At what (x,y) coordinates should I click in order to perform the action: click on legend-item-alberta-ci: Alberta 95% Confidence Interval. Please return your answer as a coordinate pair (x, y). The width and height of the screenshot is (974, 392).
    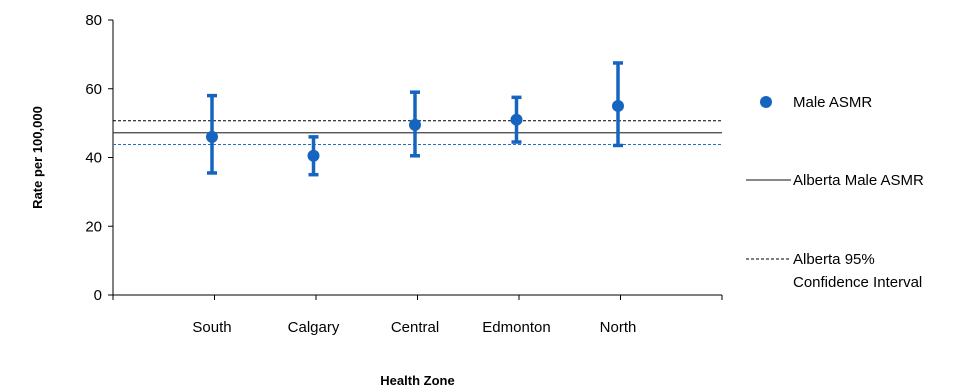
    Looking at the image, I should click on (834, 271).